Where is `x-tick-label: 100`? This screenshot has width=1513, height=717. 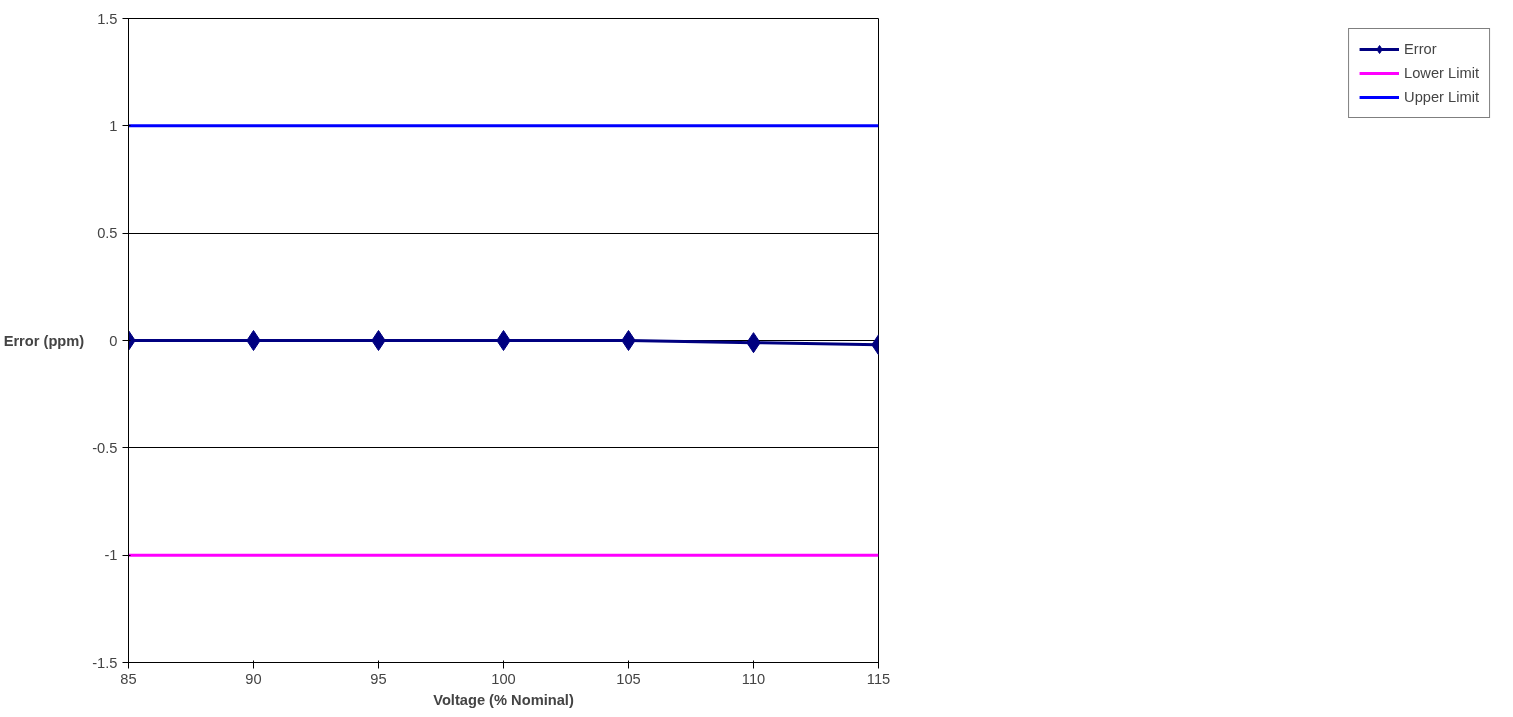 x-tick-label: 100 is located at coordinates (503, 678).